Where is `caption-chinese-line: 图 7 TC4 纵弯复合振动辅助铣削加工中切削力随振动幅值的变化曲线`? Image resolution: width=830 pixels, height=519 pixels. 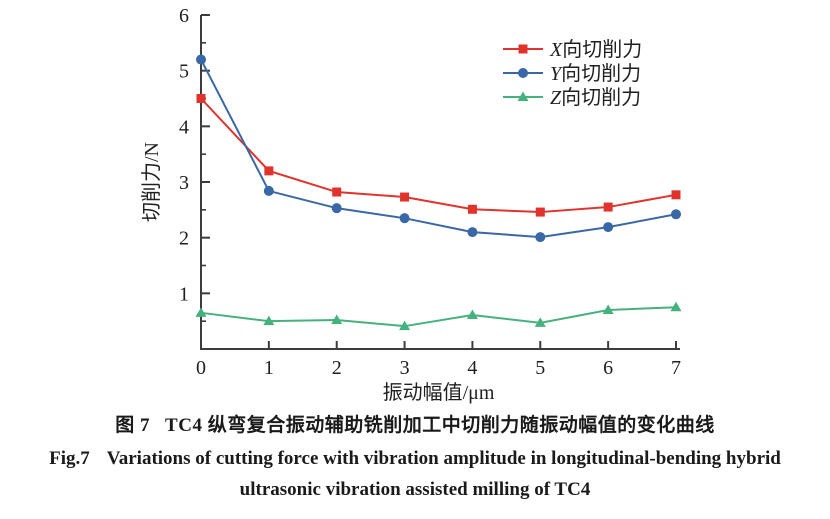
caption-chinese-line: 图 7 TC4 纵弯复合振动辅助铣削加工中切削力随振动幅值的变化曲线 is located at coordinates (415, 426).